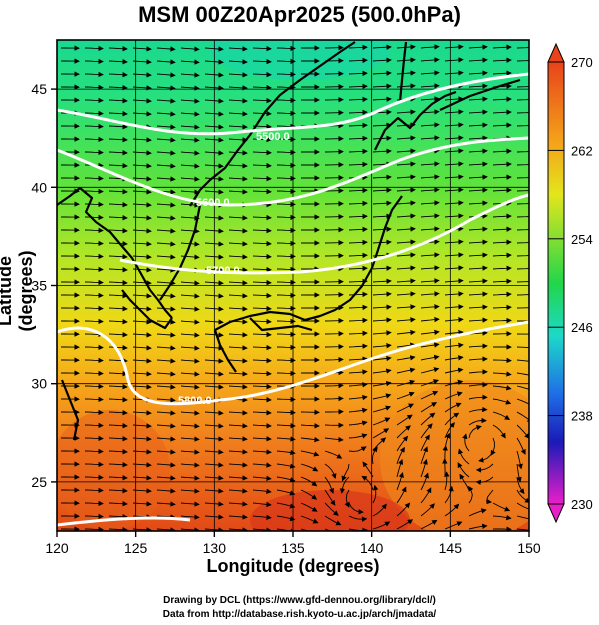 The image size is (599, 625). Describe the element at coordinates (372, 548) in the screenshot. I see `x-tick-label: 140` at that location.